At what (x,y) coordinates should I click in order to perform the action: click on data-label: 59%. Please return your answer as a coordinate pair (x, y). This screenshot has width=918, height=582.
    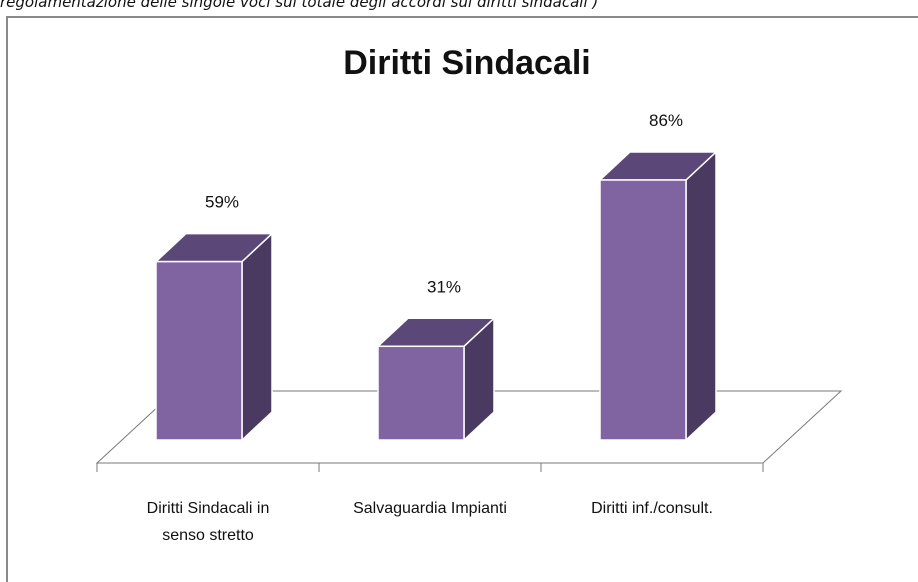
    Looking at the image, I should click on (222, 202).